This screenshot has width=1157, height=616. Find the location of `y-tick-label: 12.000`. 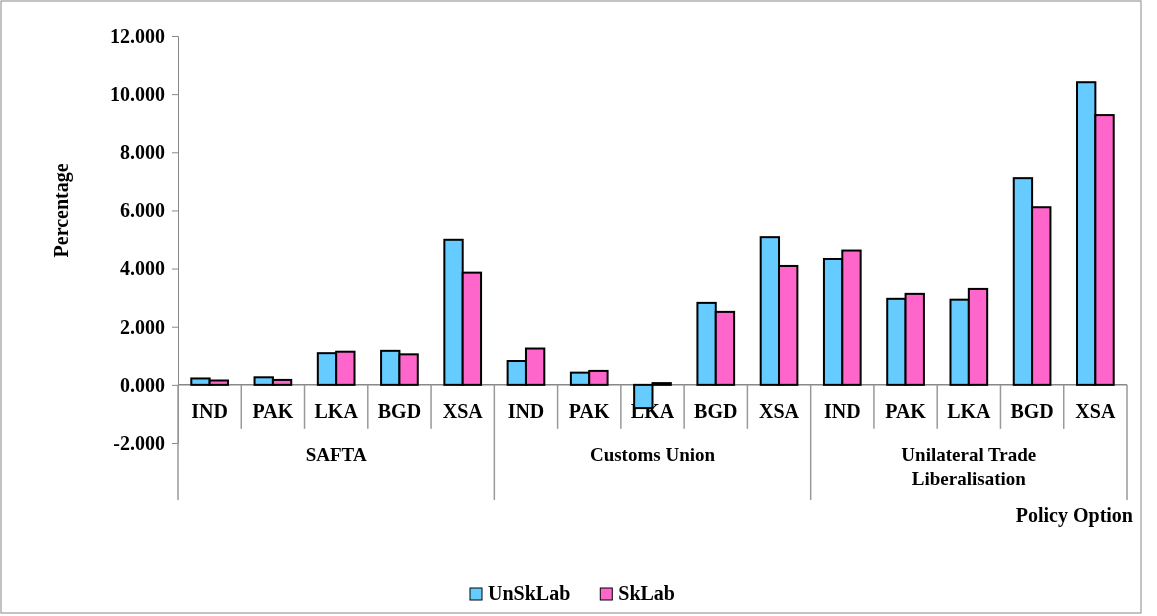

y-tick-label: 12.000 is located at coordinates (137, 35).